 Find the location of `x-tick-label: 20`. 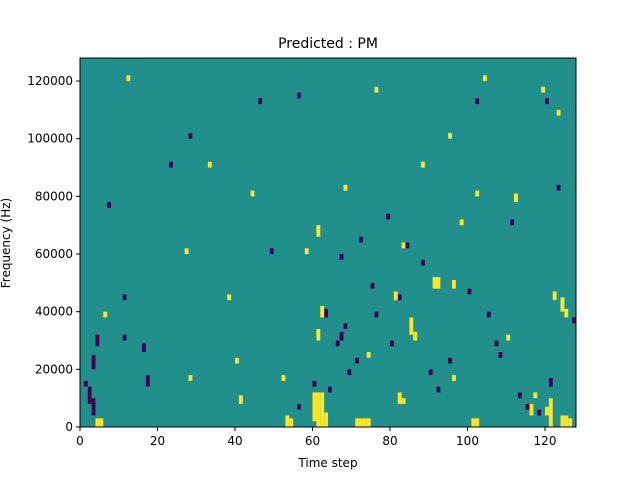

x-tick-label: 20 is located at coordinates (157, 441).